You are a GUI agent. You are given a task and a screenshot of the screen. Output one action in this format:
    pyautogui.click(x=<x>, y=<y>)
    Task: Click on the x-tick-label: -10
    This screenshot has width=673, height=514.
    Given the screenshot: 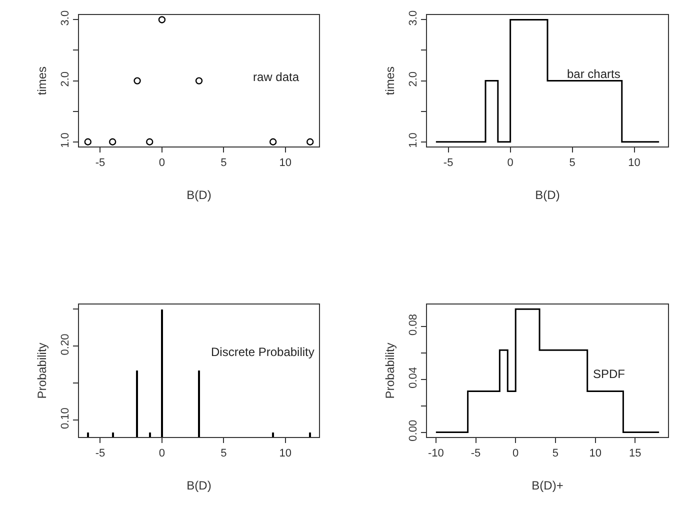 What is the action you would take?
    pyautogui.click(x=436, y=453)
    